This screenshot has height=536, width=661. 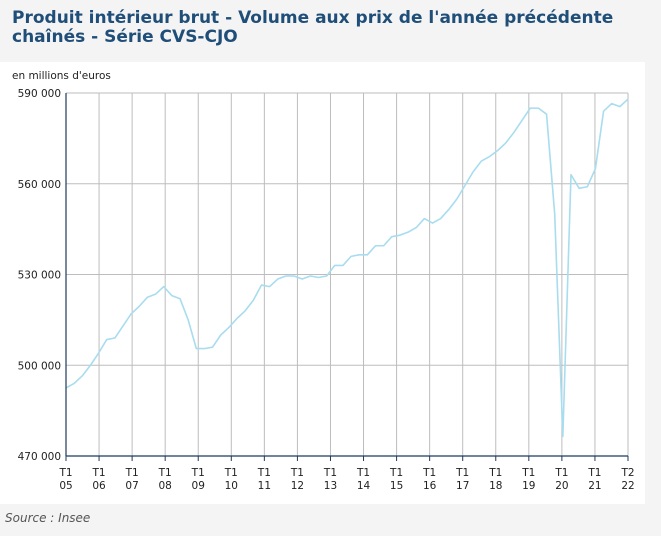 I want to click on x-tick-label: 09, so click(x=198, y=486).